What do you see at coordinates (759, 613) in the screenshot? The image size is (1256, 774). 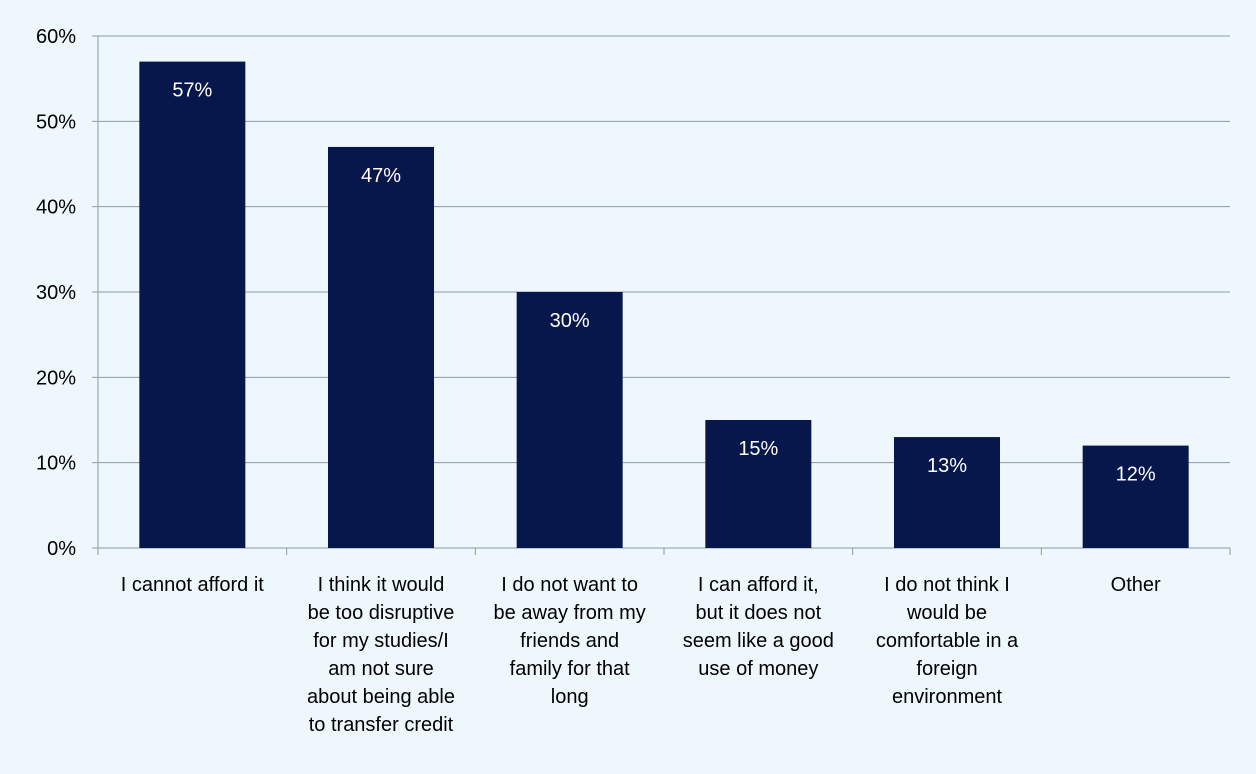 I see `x-category-label: but it does not` at bounding box center [759, 613].